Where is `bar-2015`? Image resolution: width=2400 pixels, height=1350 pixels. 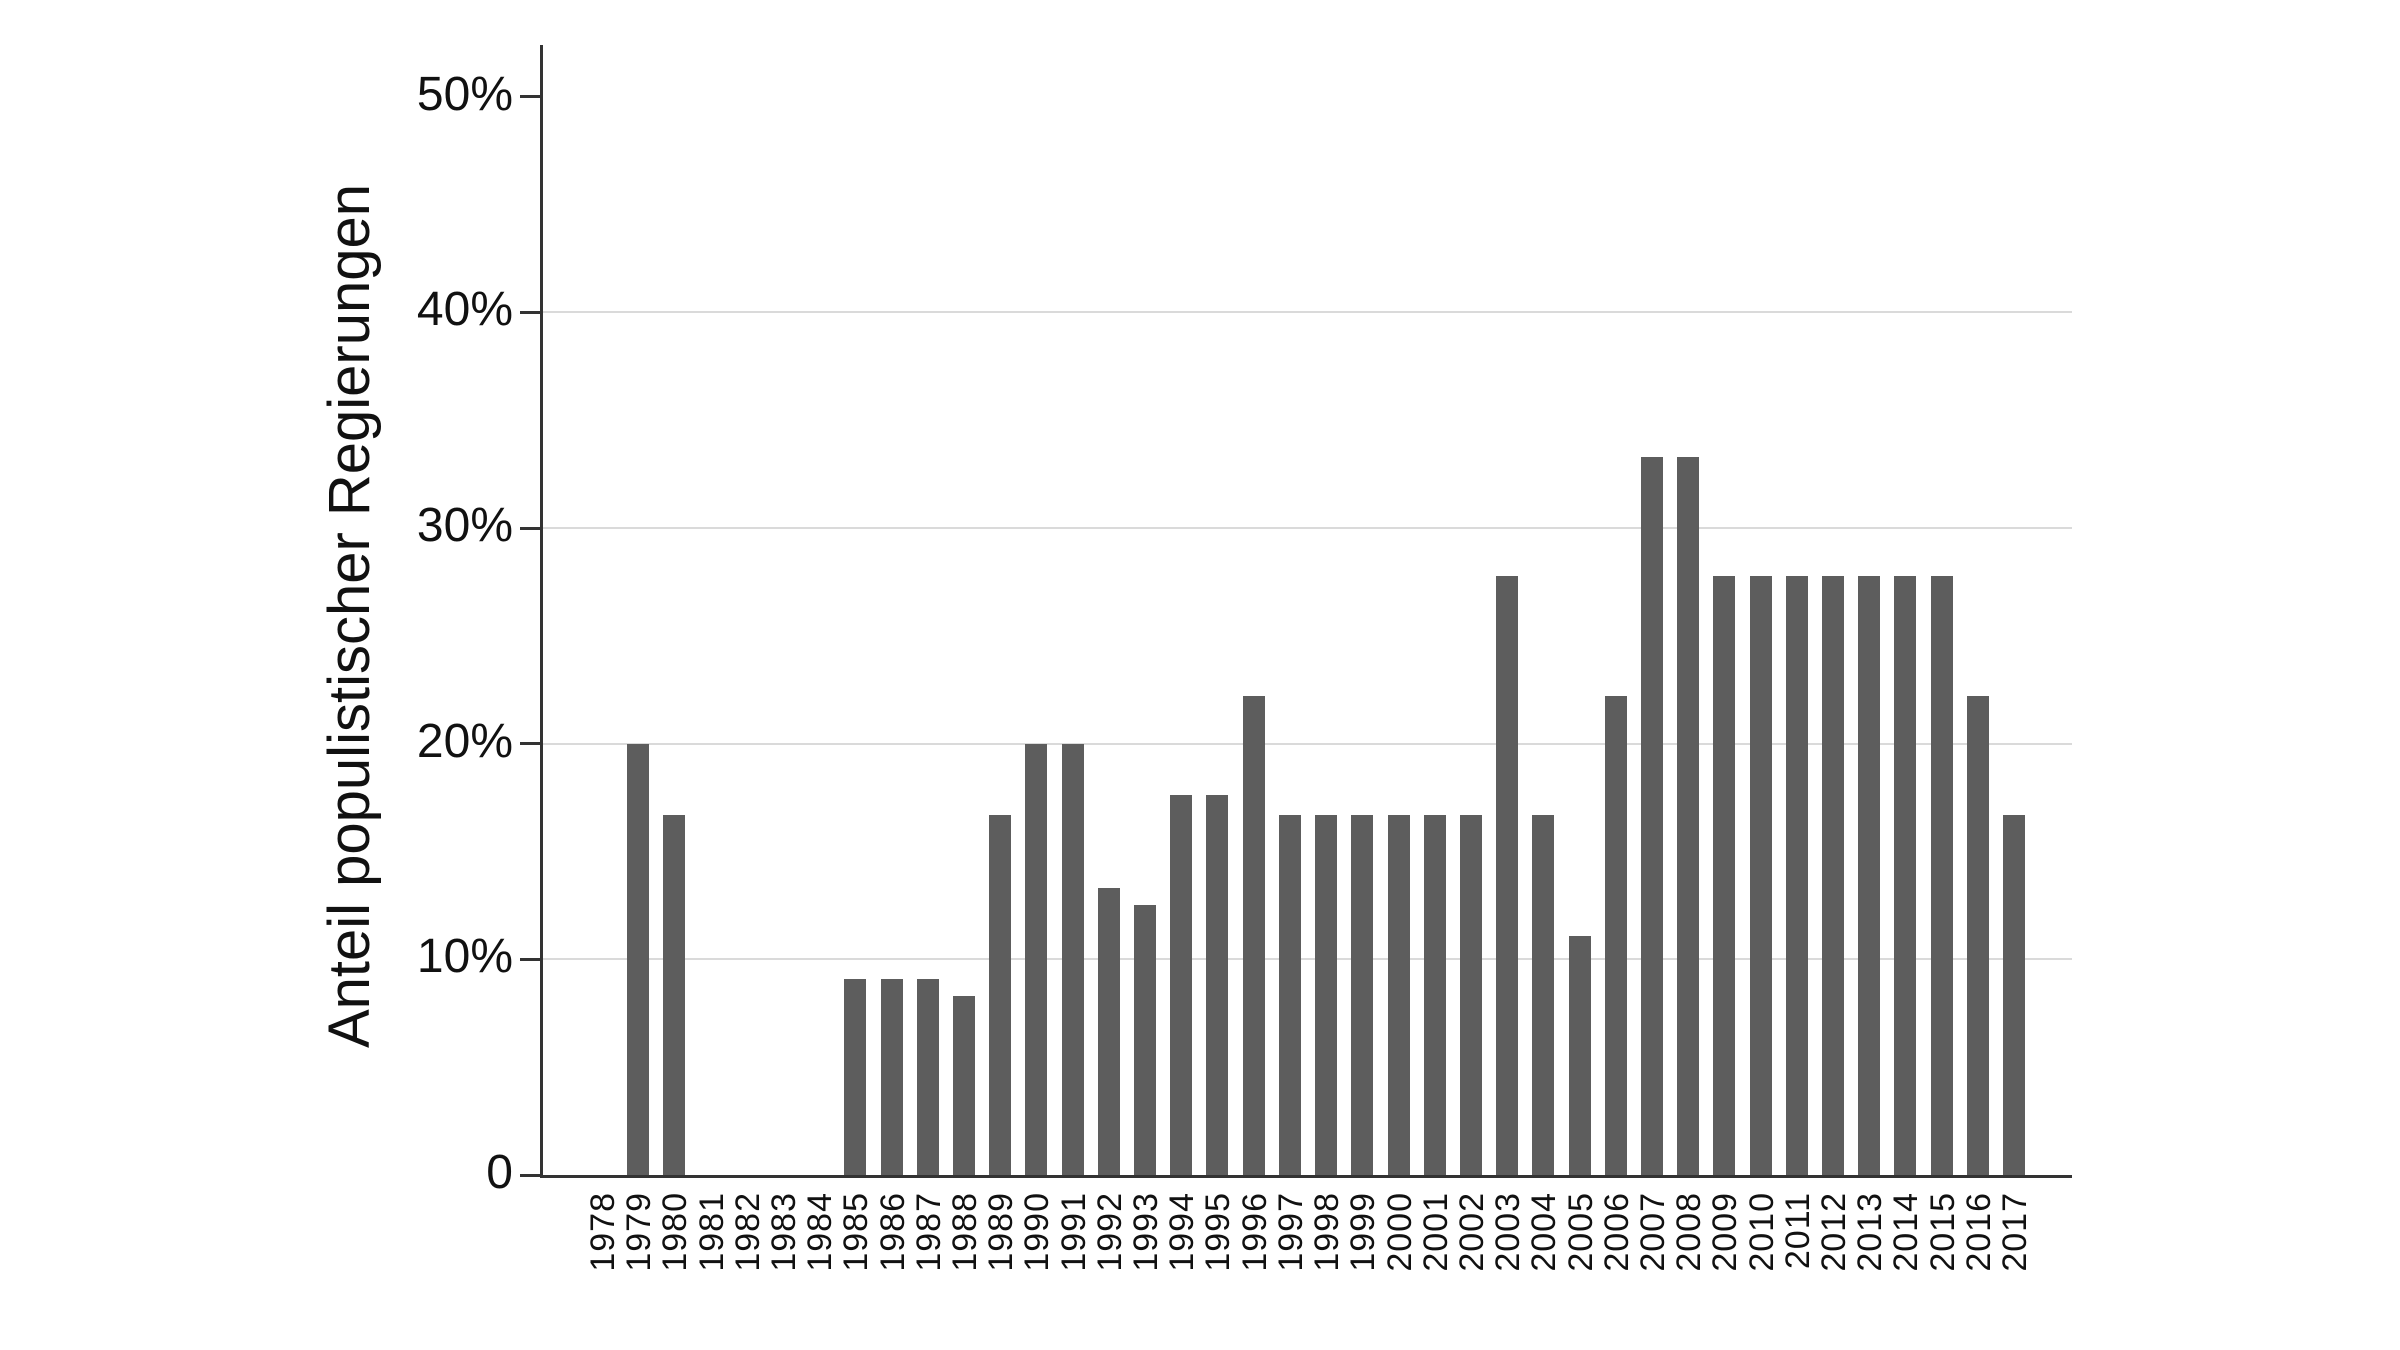 bar-2015 is located at coordinates (1941, 875).